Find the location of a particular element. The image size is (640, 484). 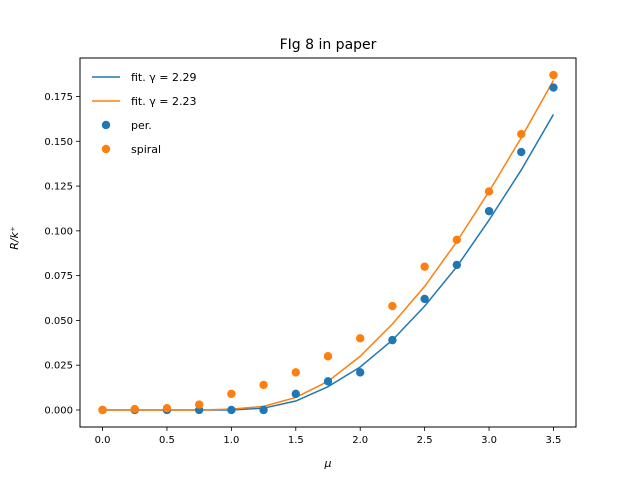

y-tick-label: 0.100 is located at coordinates (58, 231).